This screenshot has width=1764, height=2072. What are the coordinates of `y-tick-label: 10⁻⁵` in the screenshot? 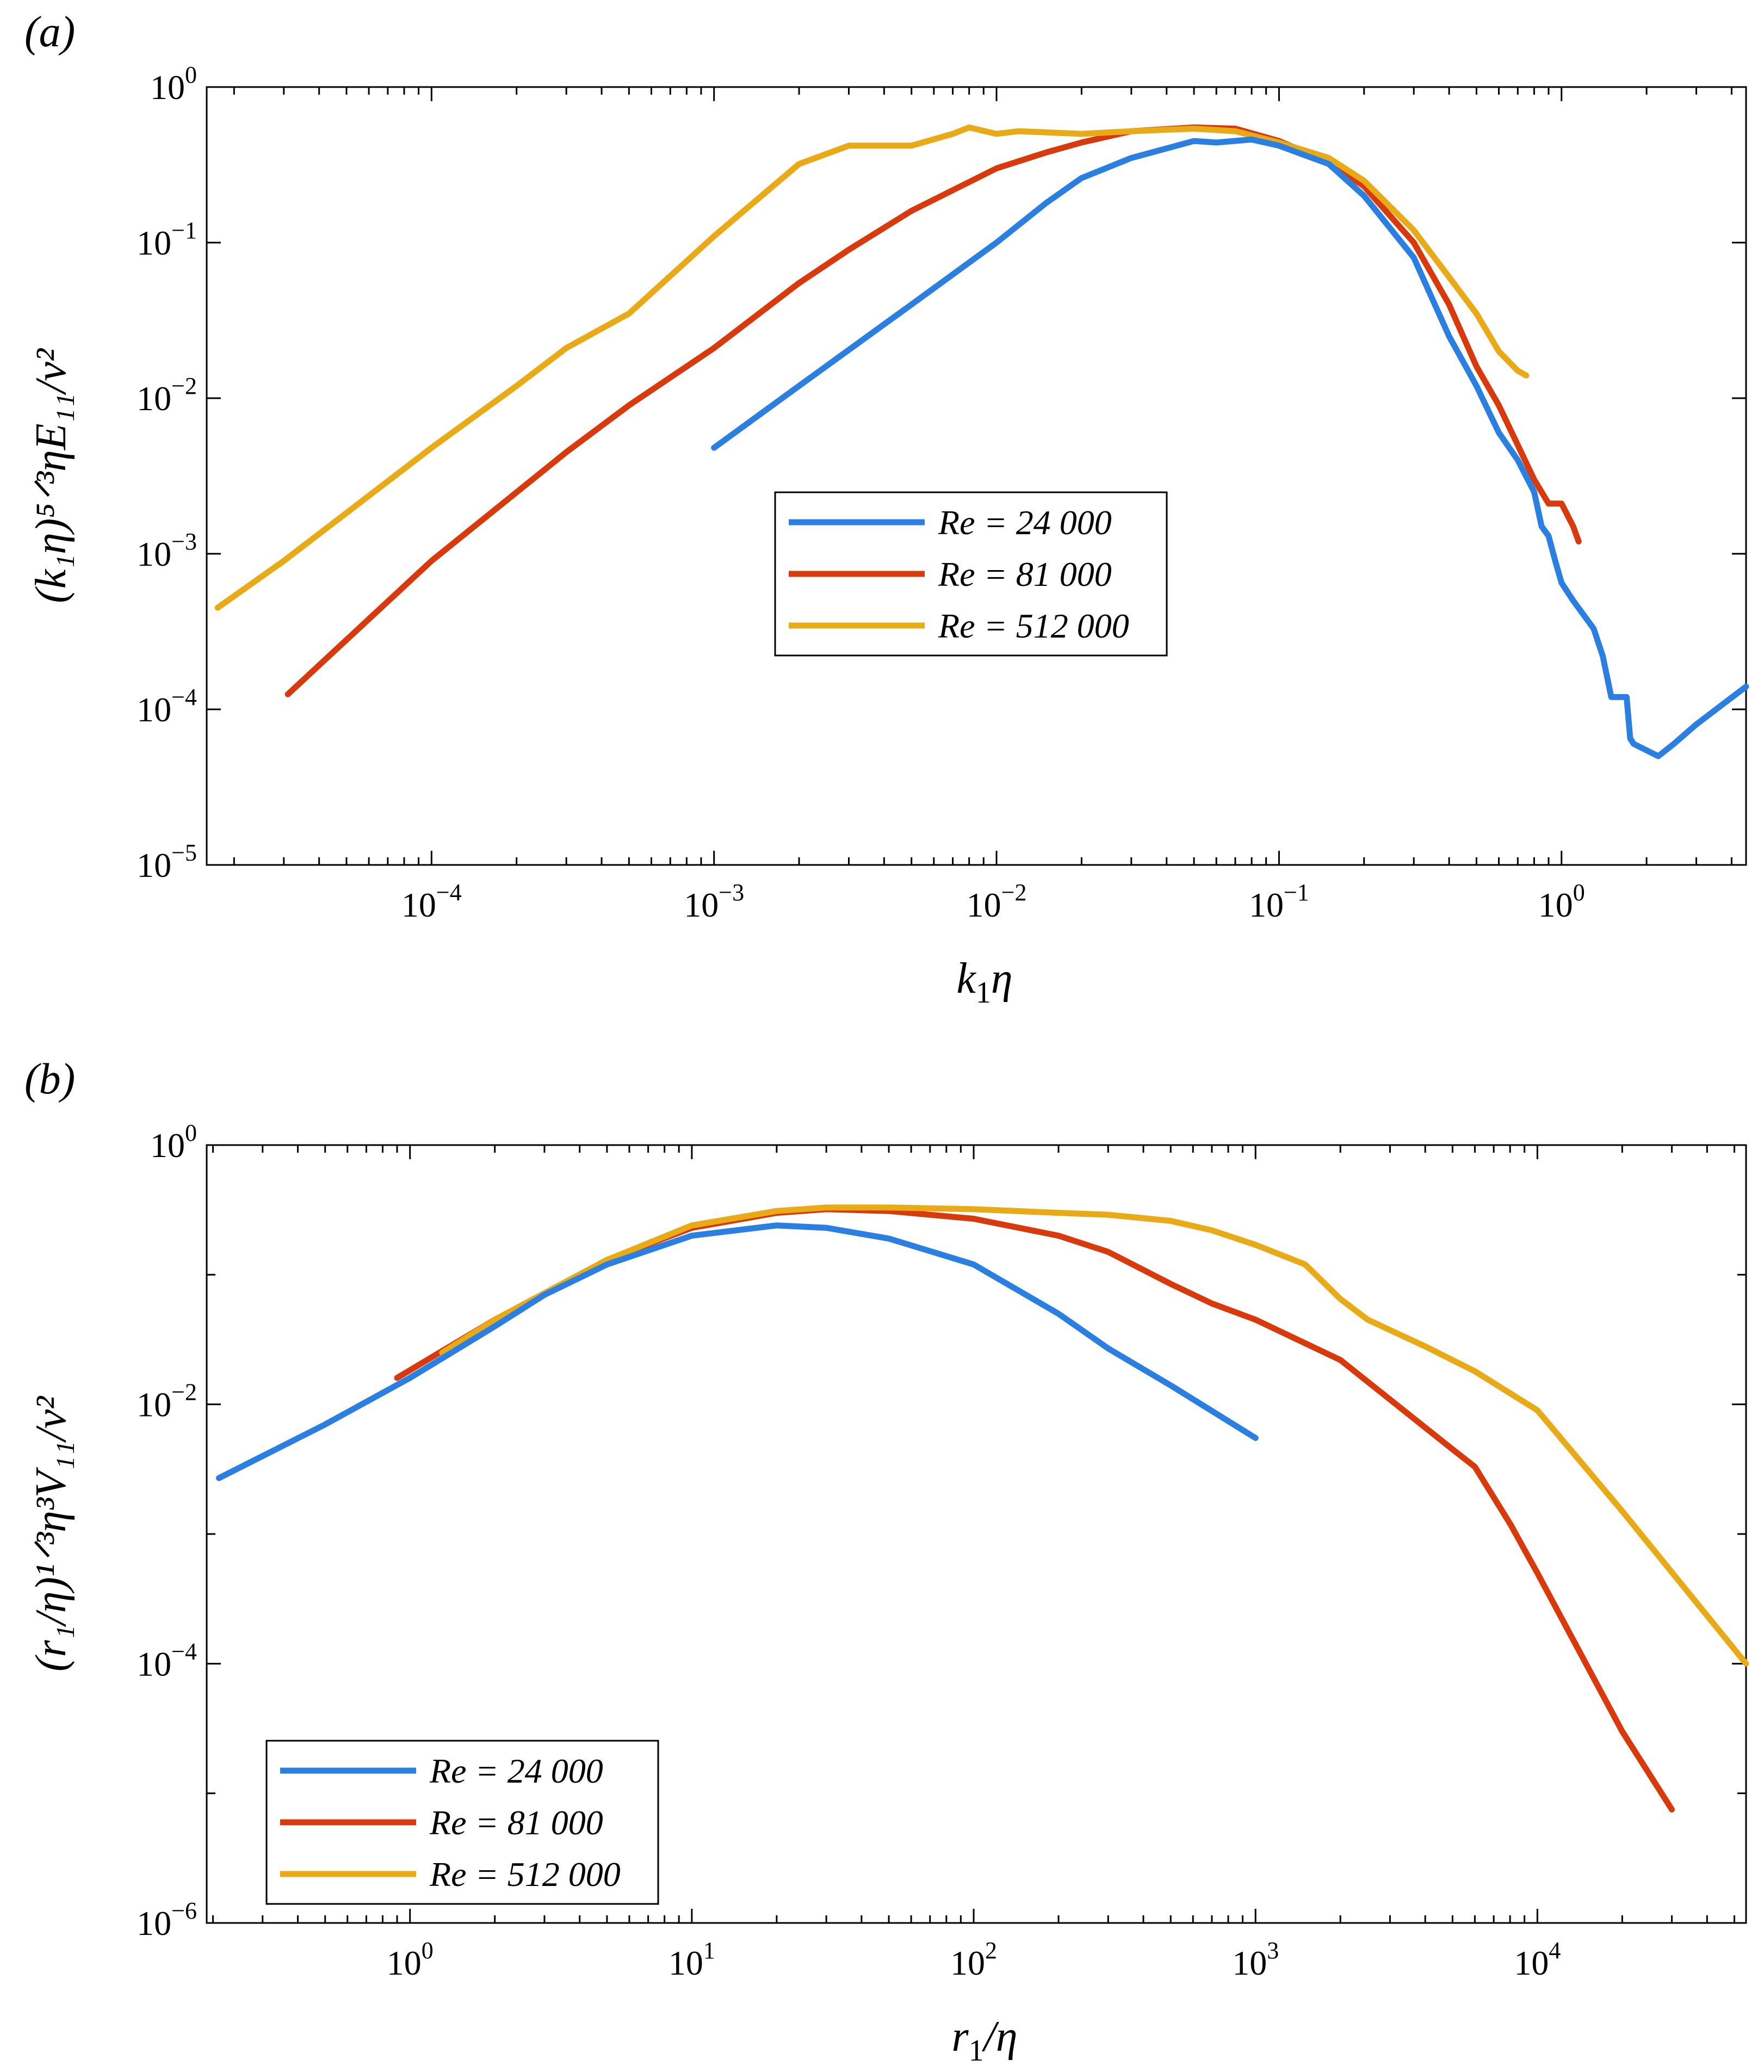 It's located at (167, 862).